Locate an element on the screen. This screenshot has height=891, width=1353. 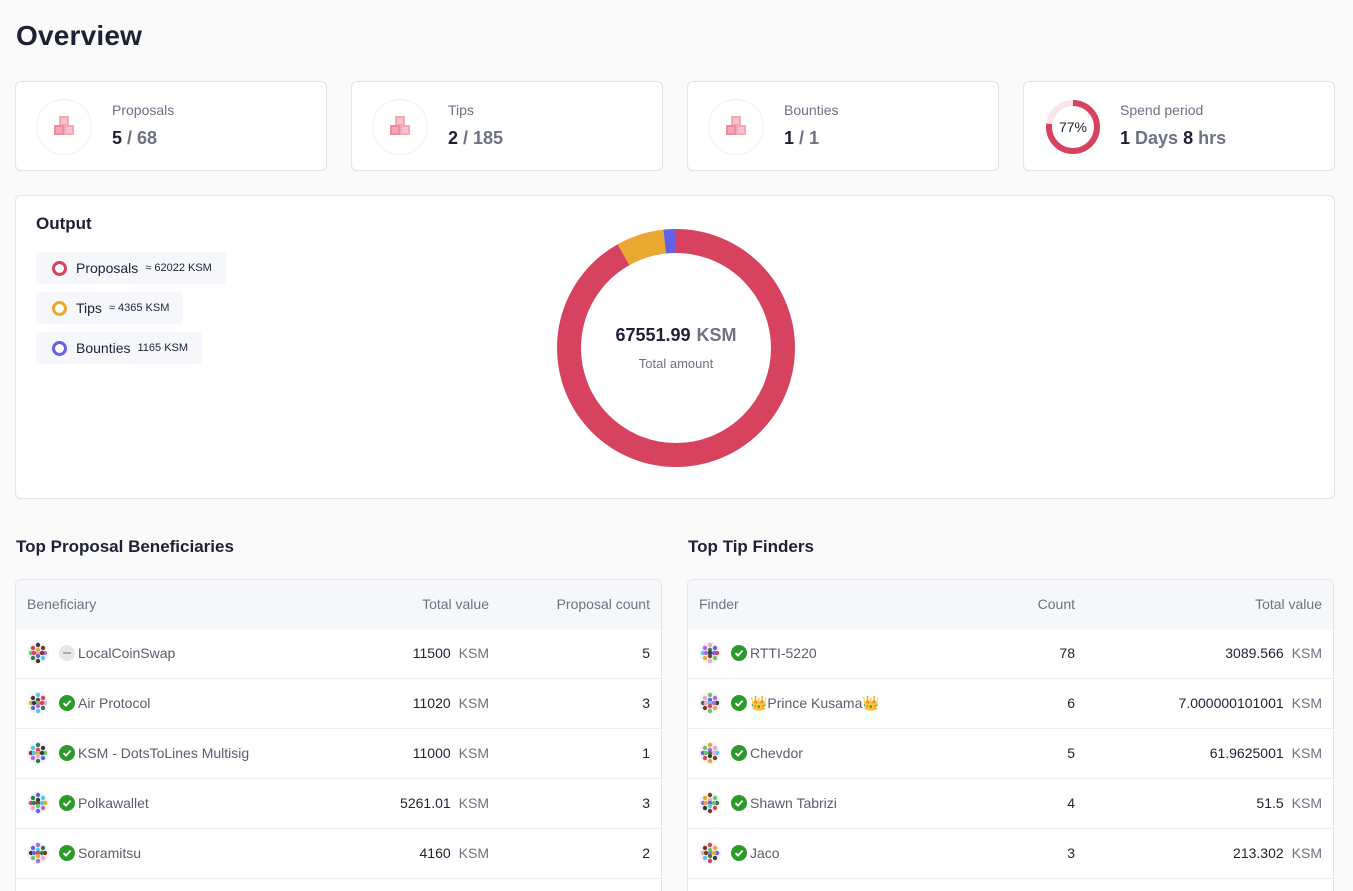
tip-count: 6 is located at coordinates (1071, 703).